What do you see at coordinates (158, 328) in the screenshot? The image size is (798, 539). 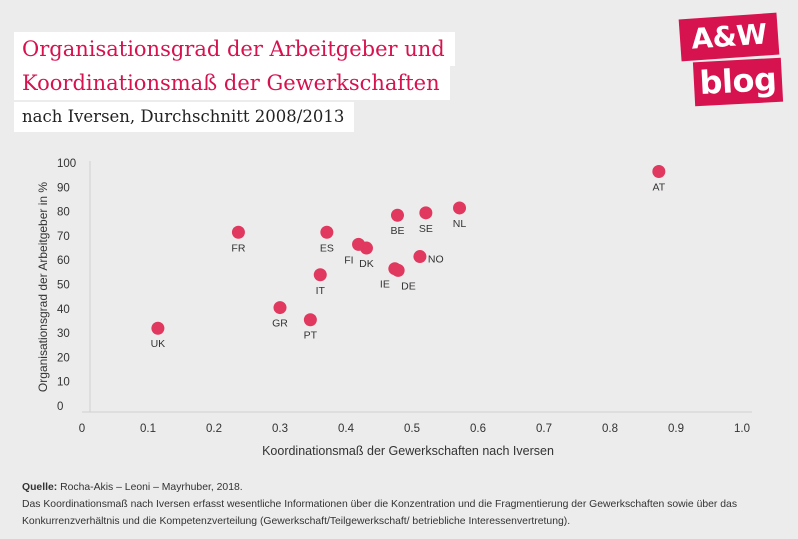 I see `data-point-uk` at bounding box center [158, 328].